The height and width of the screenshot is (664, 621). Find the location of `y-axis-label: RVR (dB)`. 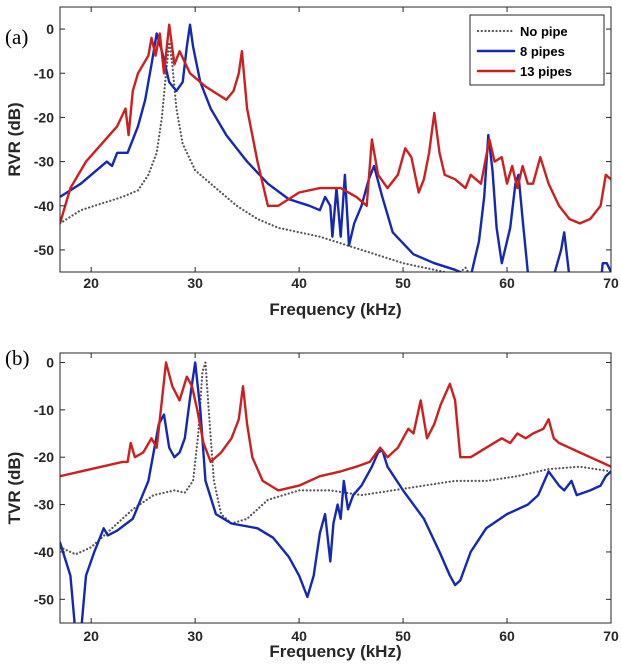

y-axis-label: RVR (dB) is located at coordinates (14, 139).